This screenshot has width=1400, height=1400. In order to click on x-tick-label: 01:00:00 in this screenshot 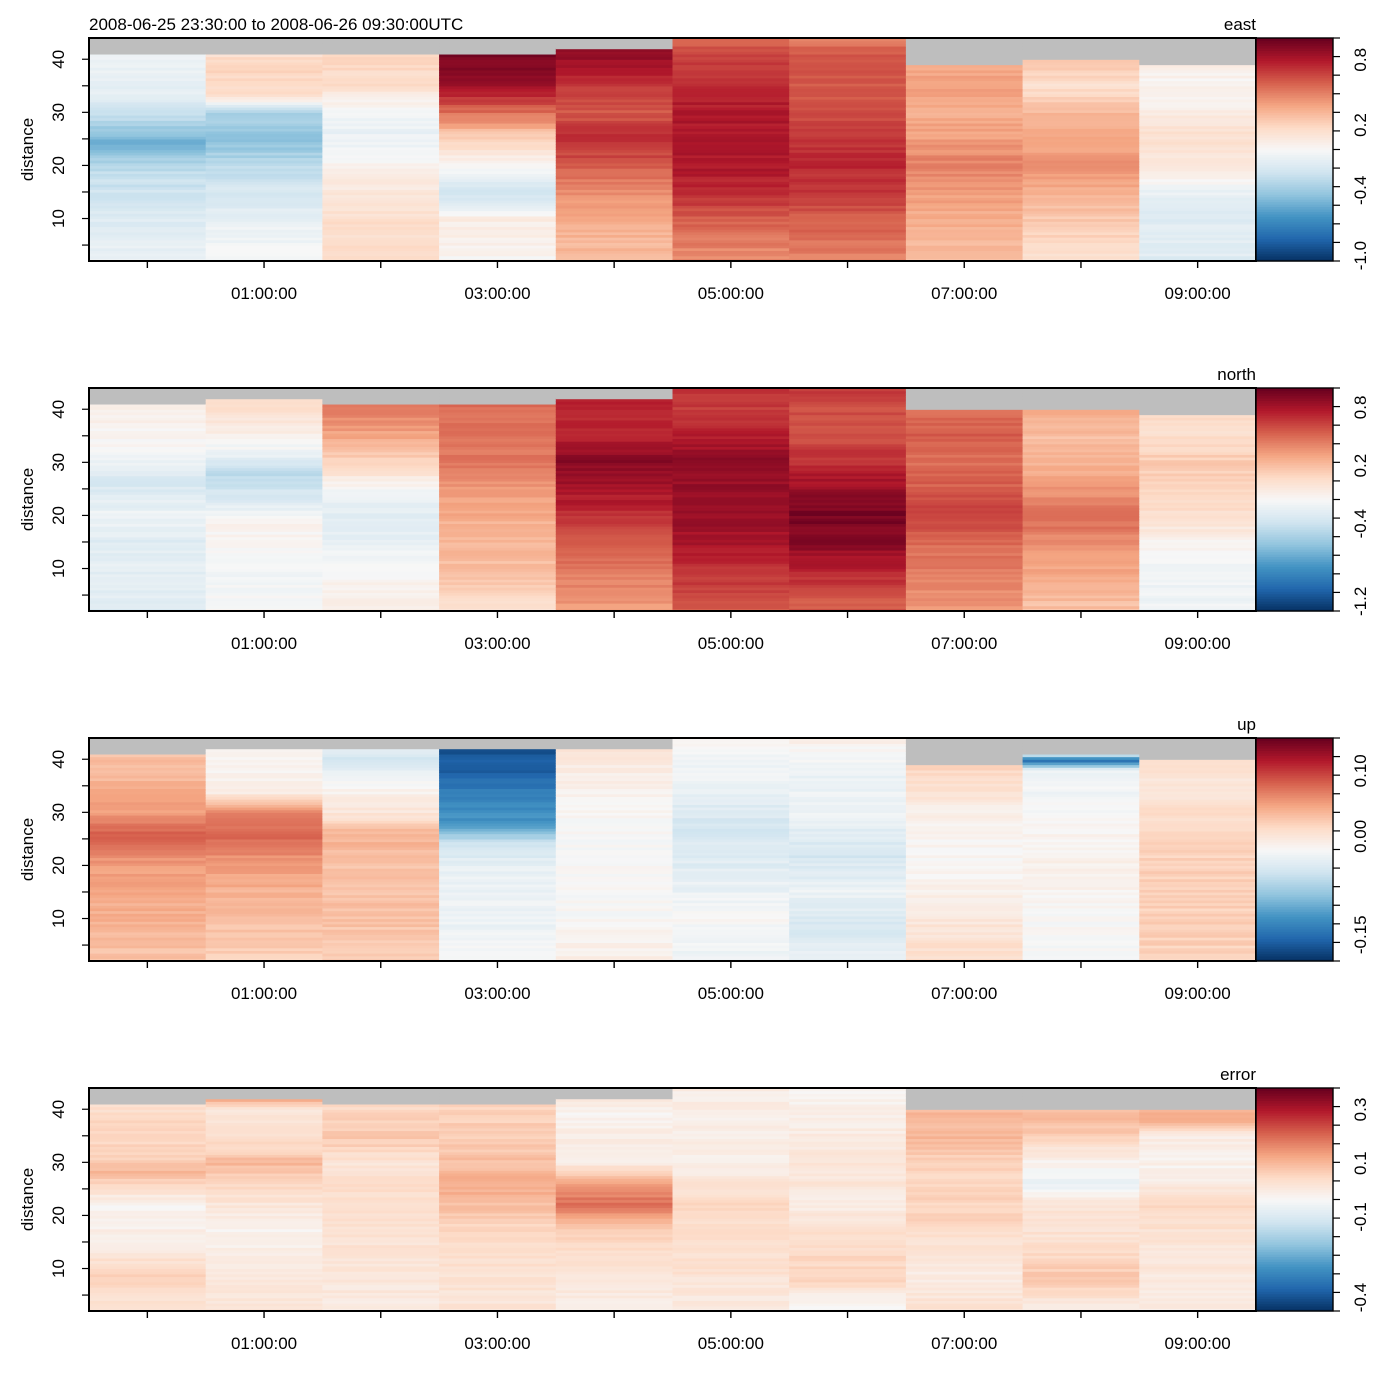, I will do `click(264, 993)`.